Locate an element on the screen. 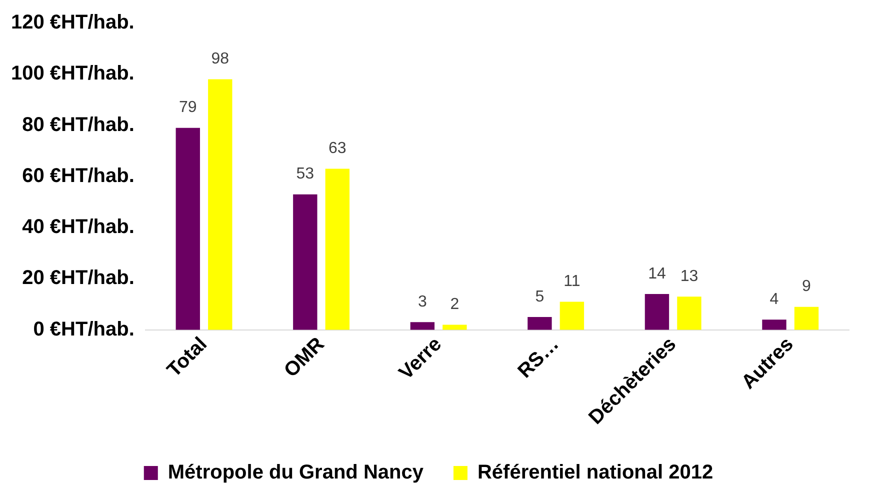 The image size is (877, 501). data-label: 4 is located at coordinates (774, 299).